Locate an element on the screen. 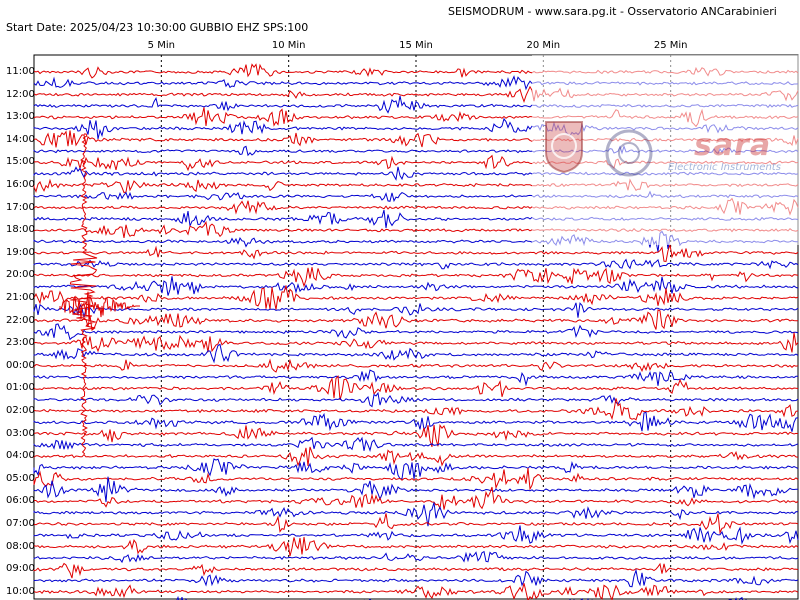 The image size is (800, 600). hour-label: 18:00 is located at coordinates (20, 230).